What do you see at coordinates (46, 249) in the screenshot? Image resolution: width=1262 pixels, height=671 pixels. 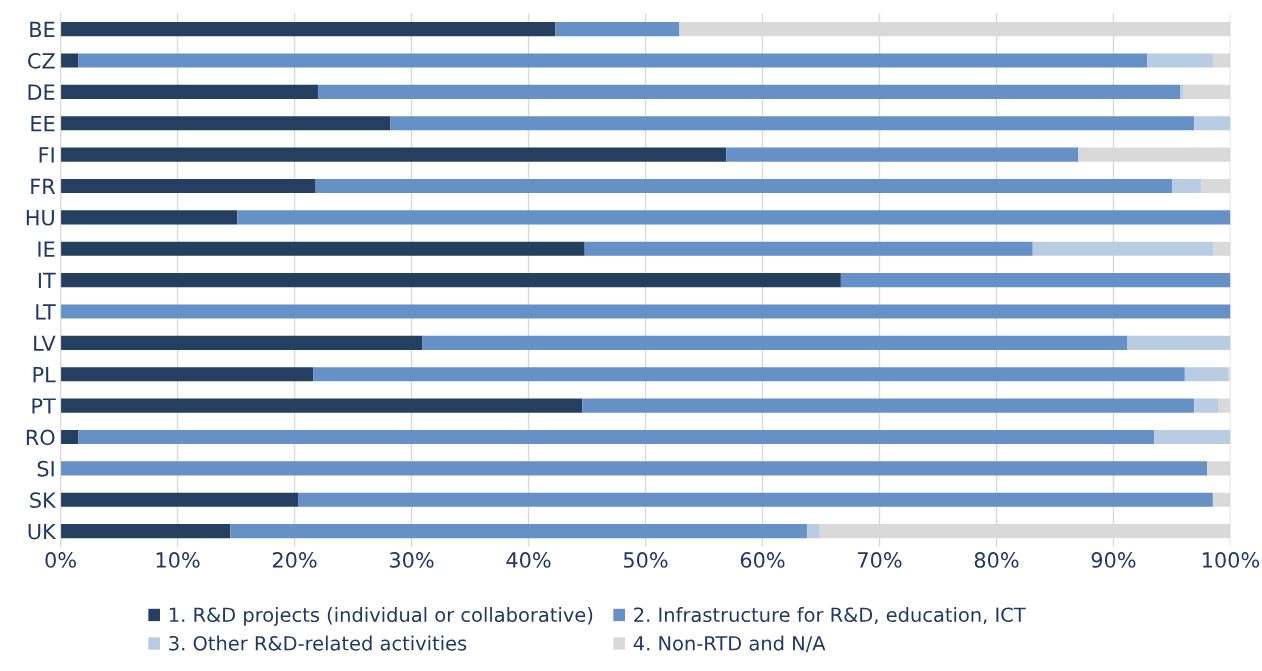 I see `y-tick-label: IE` at bounding box center [46, 249].